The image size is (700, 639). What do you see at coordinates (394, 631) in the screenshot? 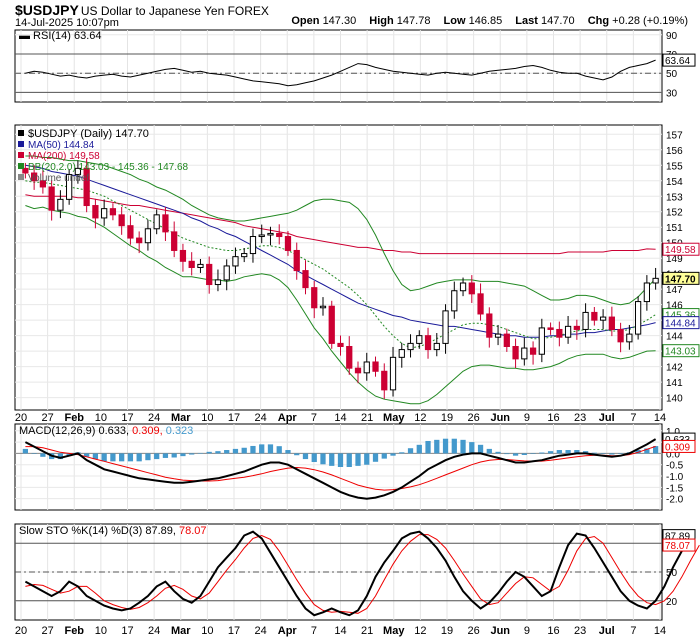
I see `sto-x-tick: May` at bounding box center [394, 631].